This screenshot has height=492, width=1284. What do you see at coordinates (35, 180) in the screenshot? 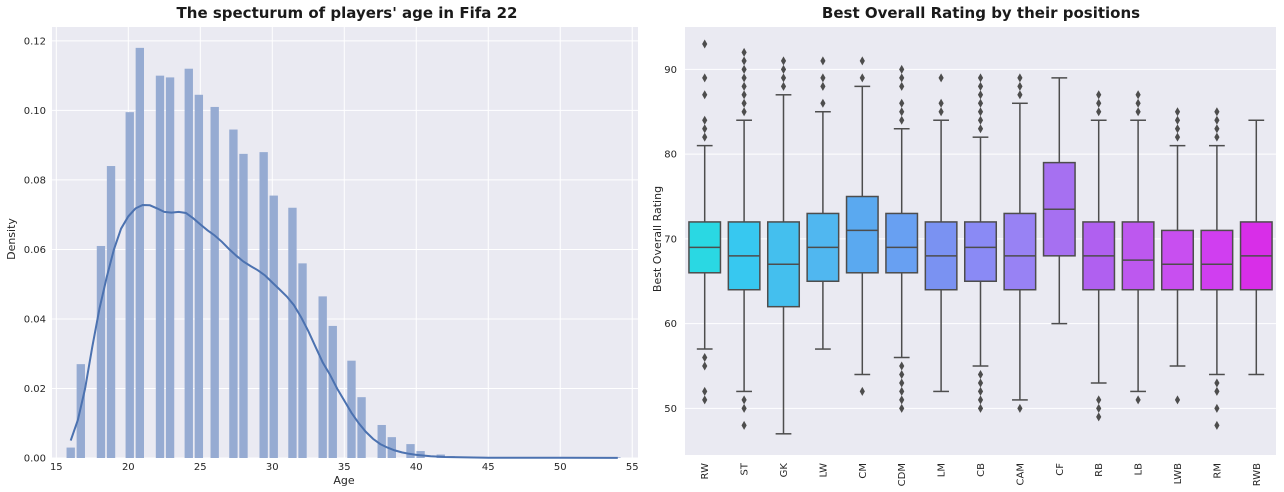
I see `y-tick-label: 0.08` at bounding box center [35, 180].